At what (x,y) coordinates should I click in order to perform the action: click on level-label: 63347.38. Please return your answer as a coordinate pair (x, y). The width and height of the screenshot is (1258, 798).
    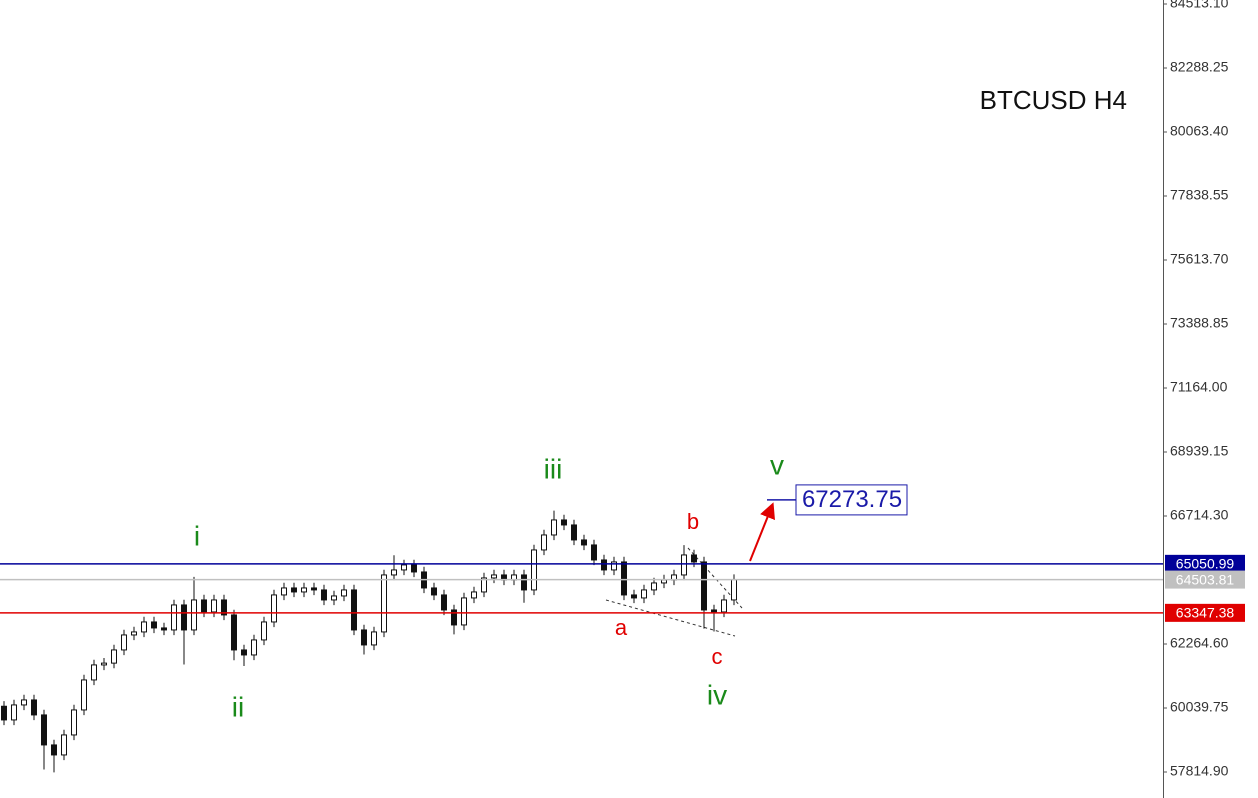
    Looking at the image, I should click on (1205, 613).